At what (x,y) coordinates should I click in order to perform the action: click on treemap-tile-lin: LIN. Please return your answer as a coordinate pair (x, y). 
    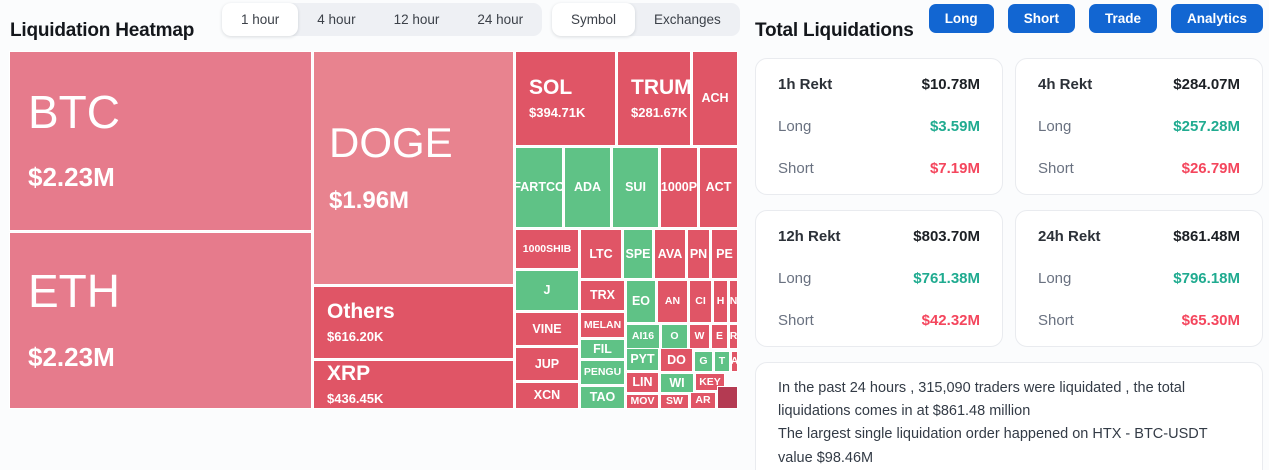
    Looking at the image, I should click on (642, 382).